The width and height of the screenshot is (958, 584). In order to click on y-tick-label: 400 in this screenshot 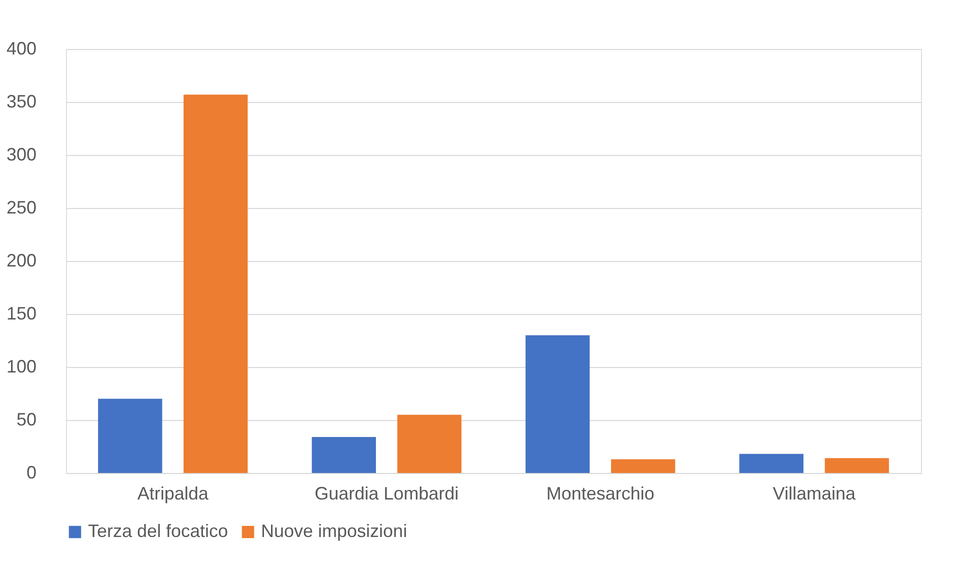, I will do `click(21, 48)`.